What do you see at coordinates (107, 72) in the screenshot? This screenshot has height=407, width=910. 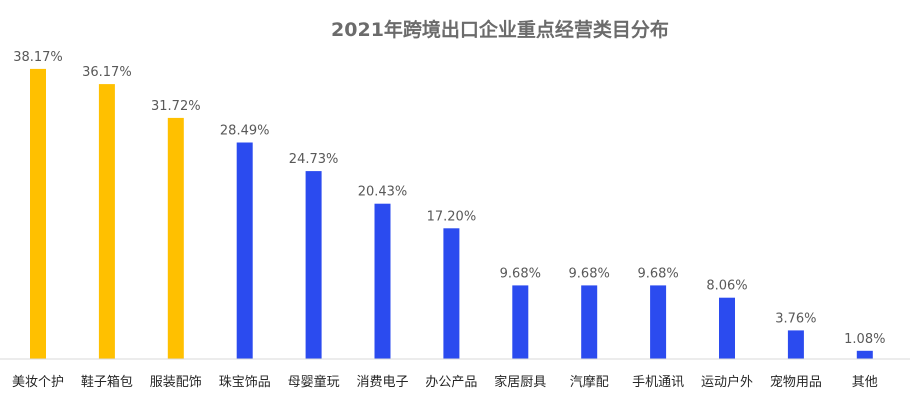 I see `data-label: 36.17%` at bounding box center [107, 72].